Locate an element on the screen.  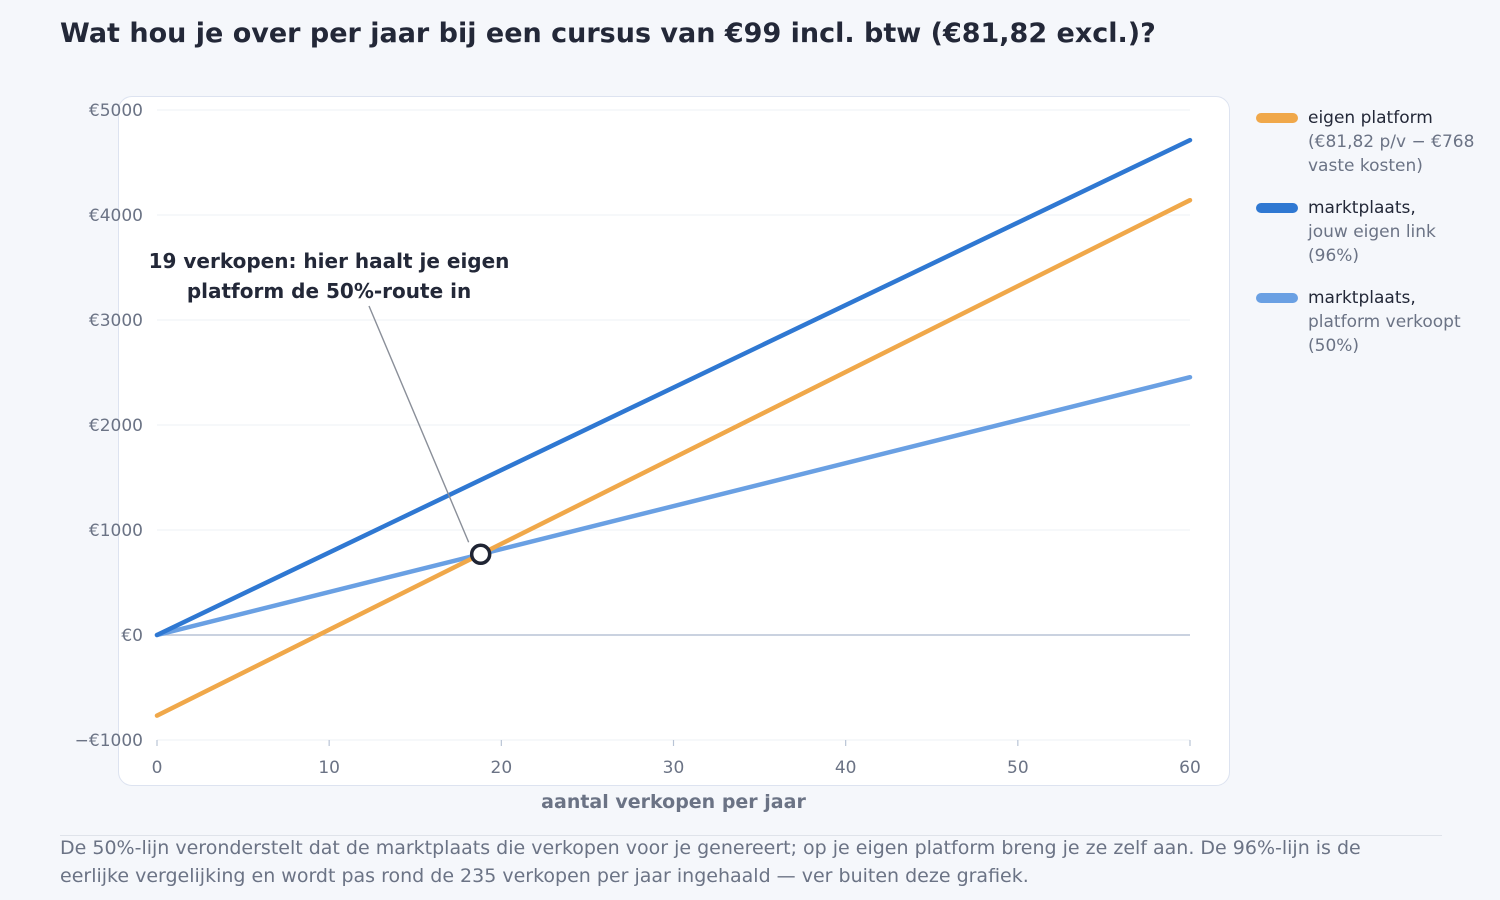
y-tick-label: €2000 is located at coordinates (116, 426).